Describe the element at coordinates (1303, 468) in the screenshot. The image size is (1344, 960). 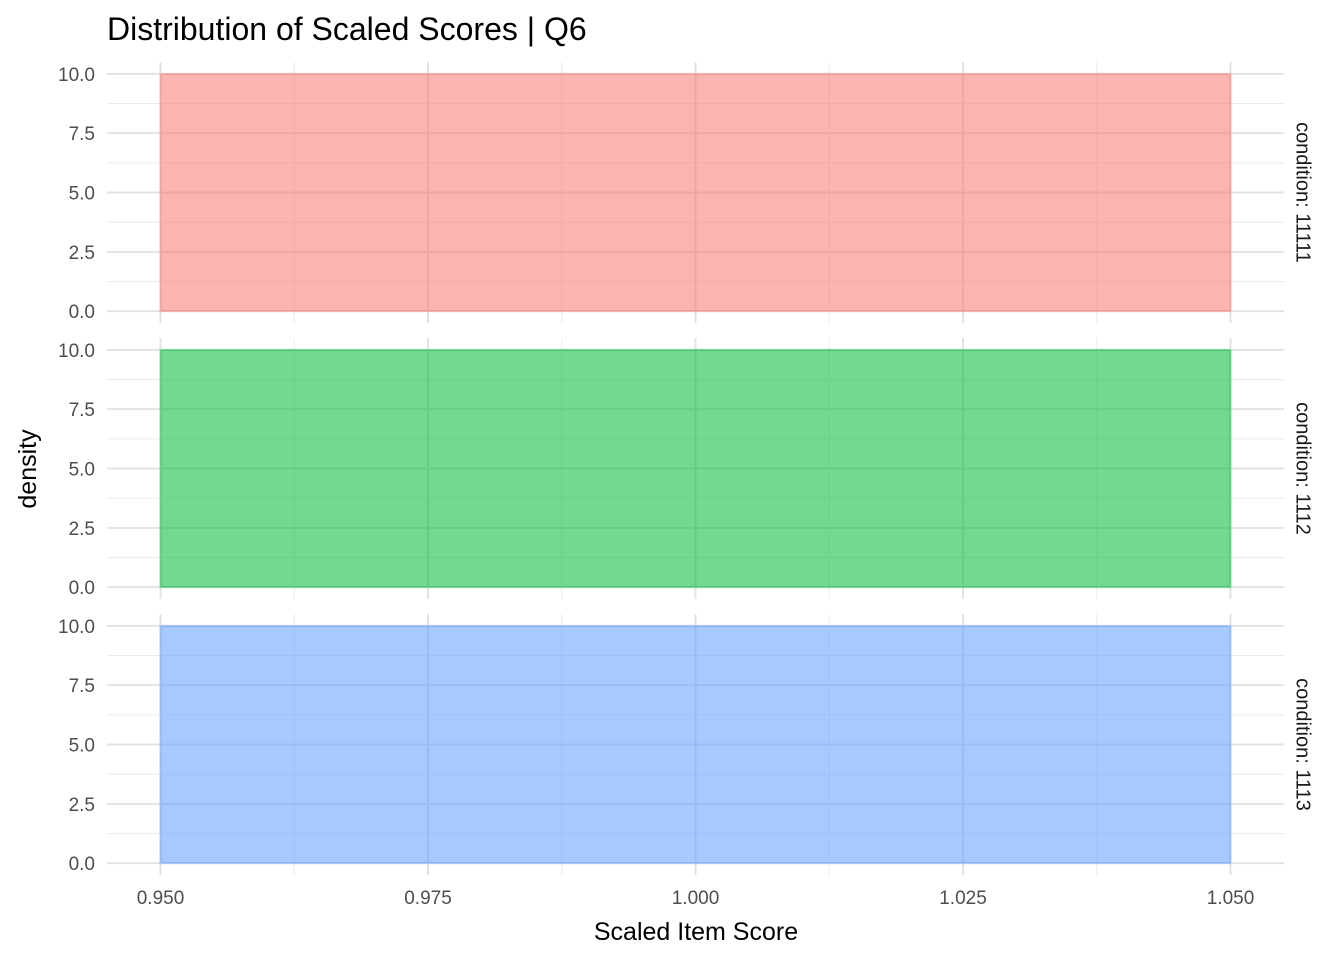
I see `facet-strip-label: condition: 1112` at that location.